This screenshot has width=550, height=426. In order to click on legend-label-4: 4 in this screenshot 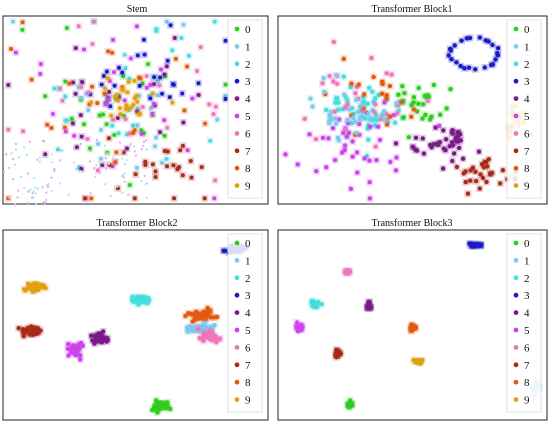, I will do `click(248, 314)`.